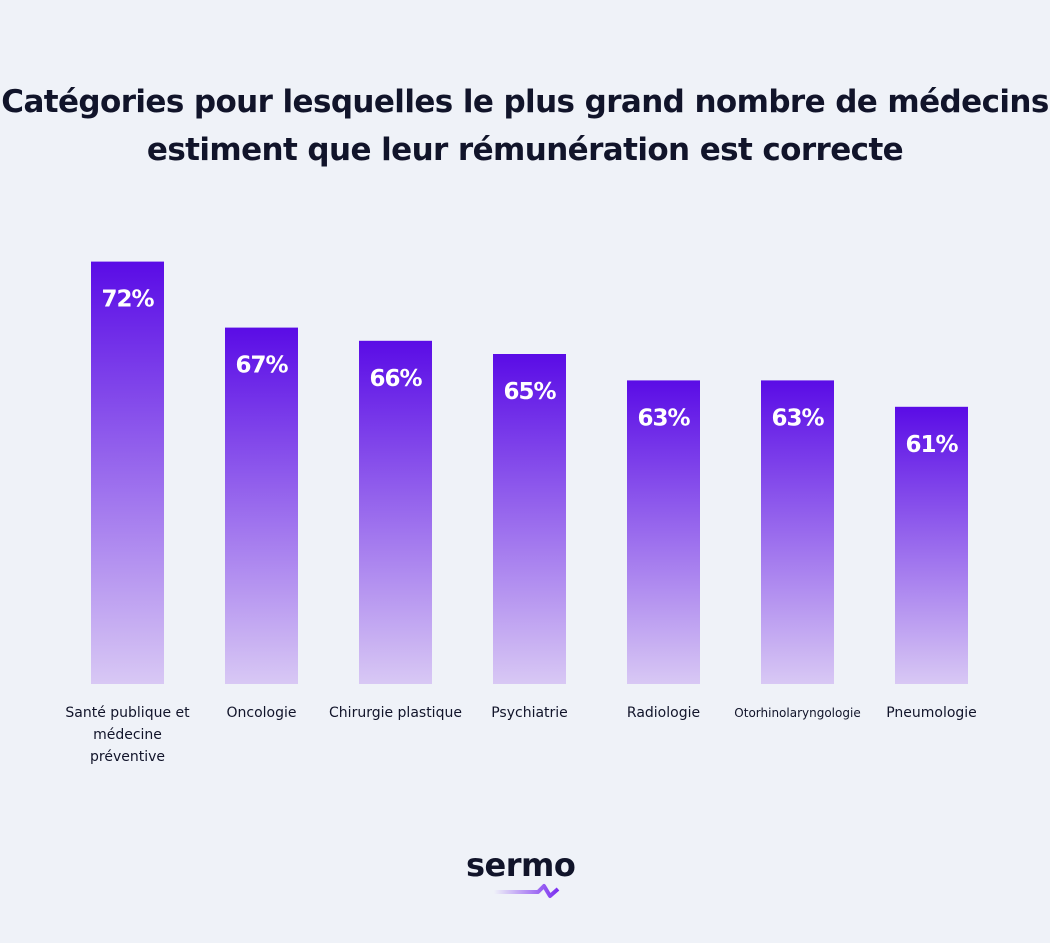 The image size is (1050, 943). What do you see at coordinates (395, 379) in the screenshot?
I see `data-label: 66%` at bounding box center [395, 379].